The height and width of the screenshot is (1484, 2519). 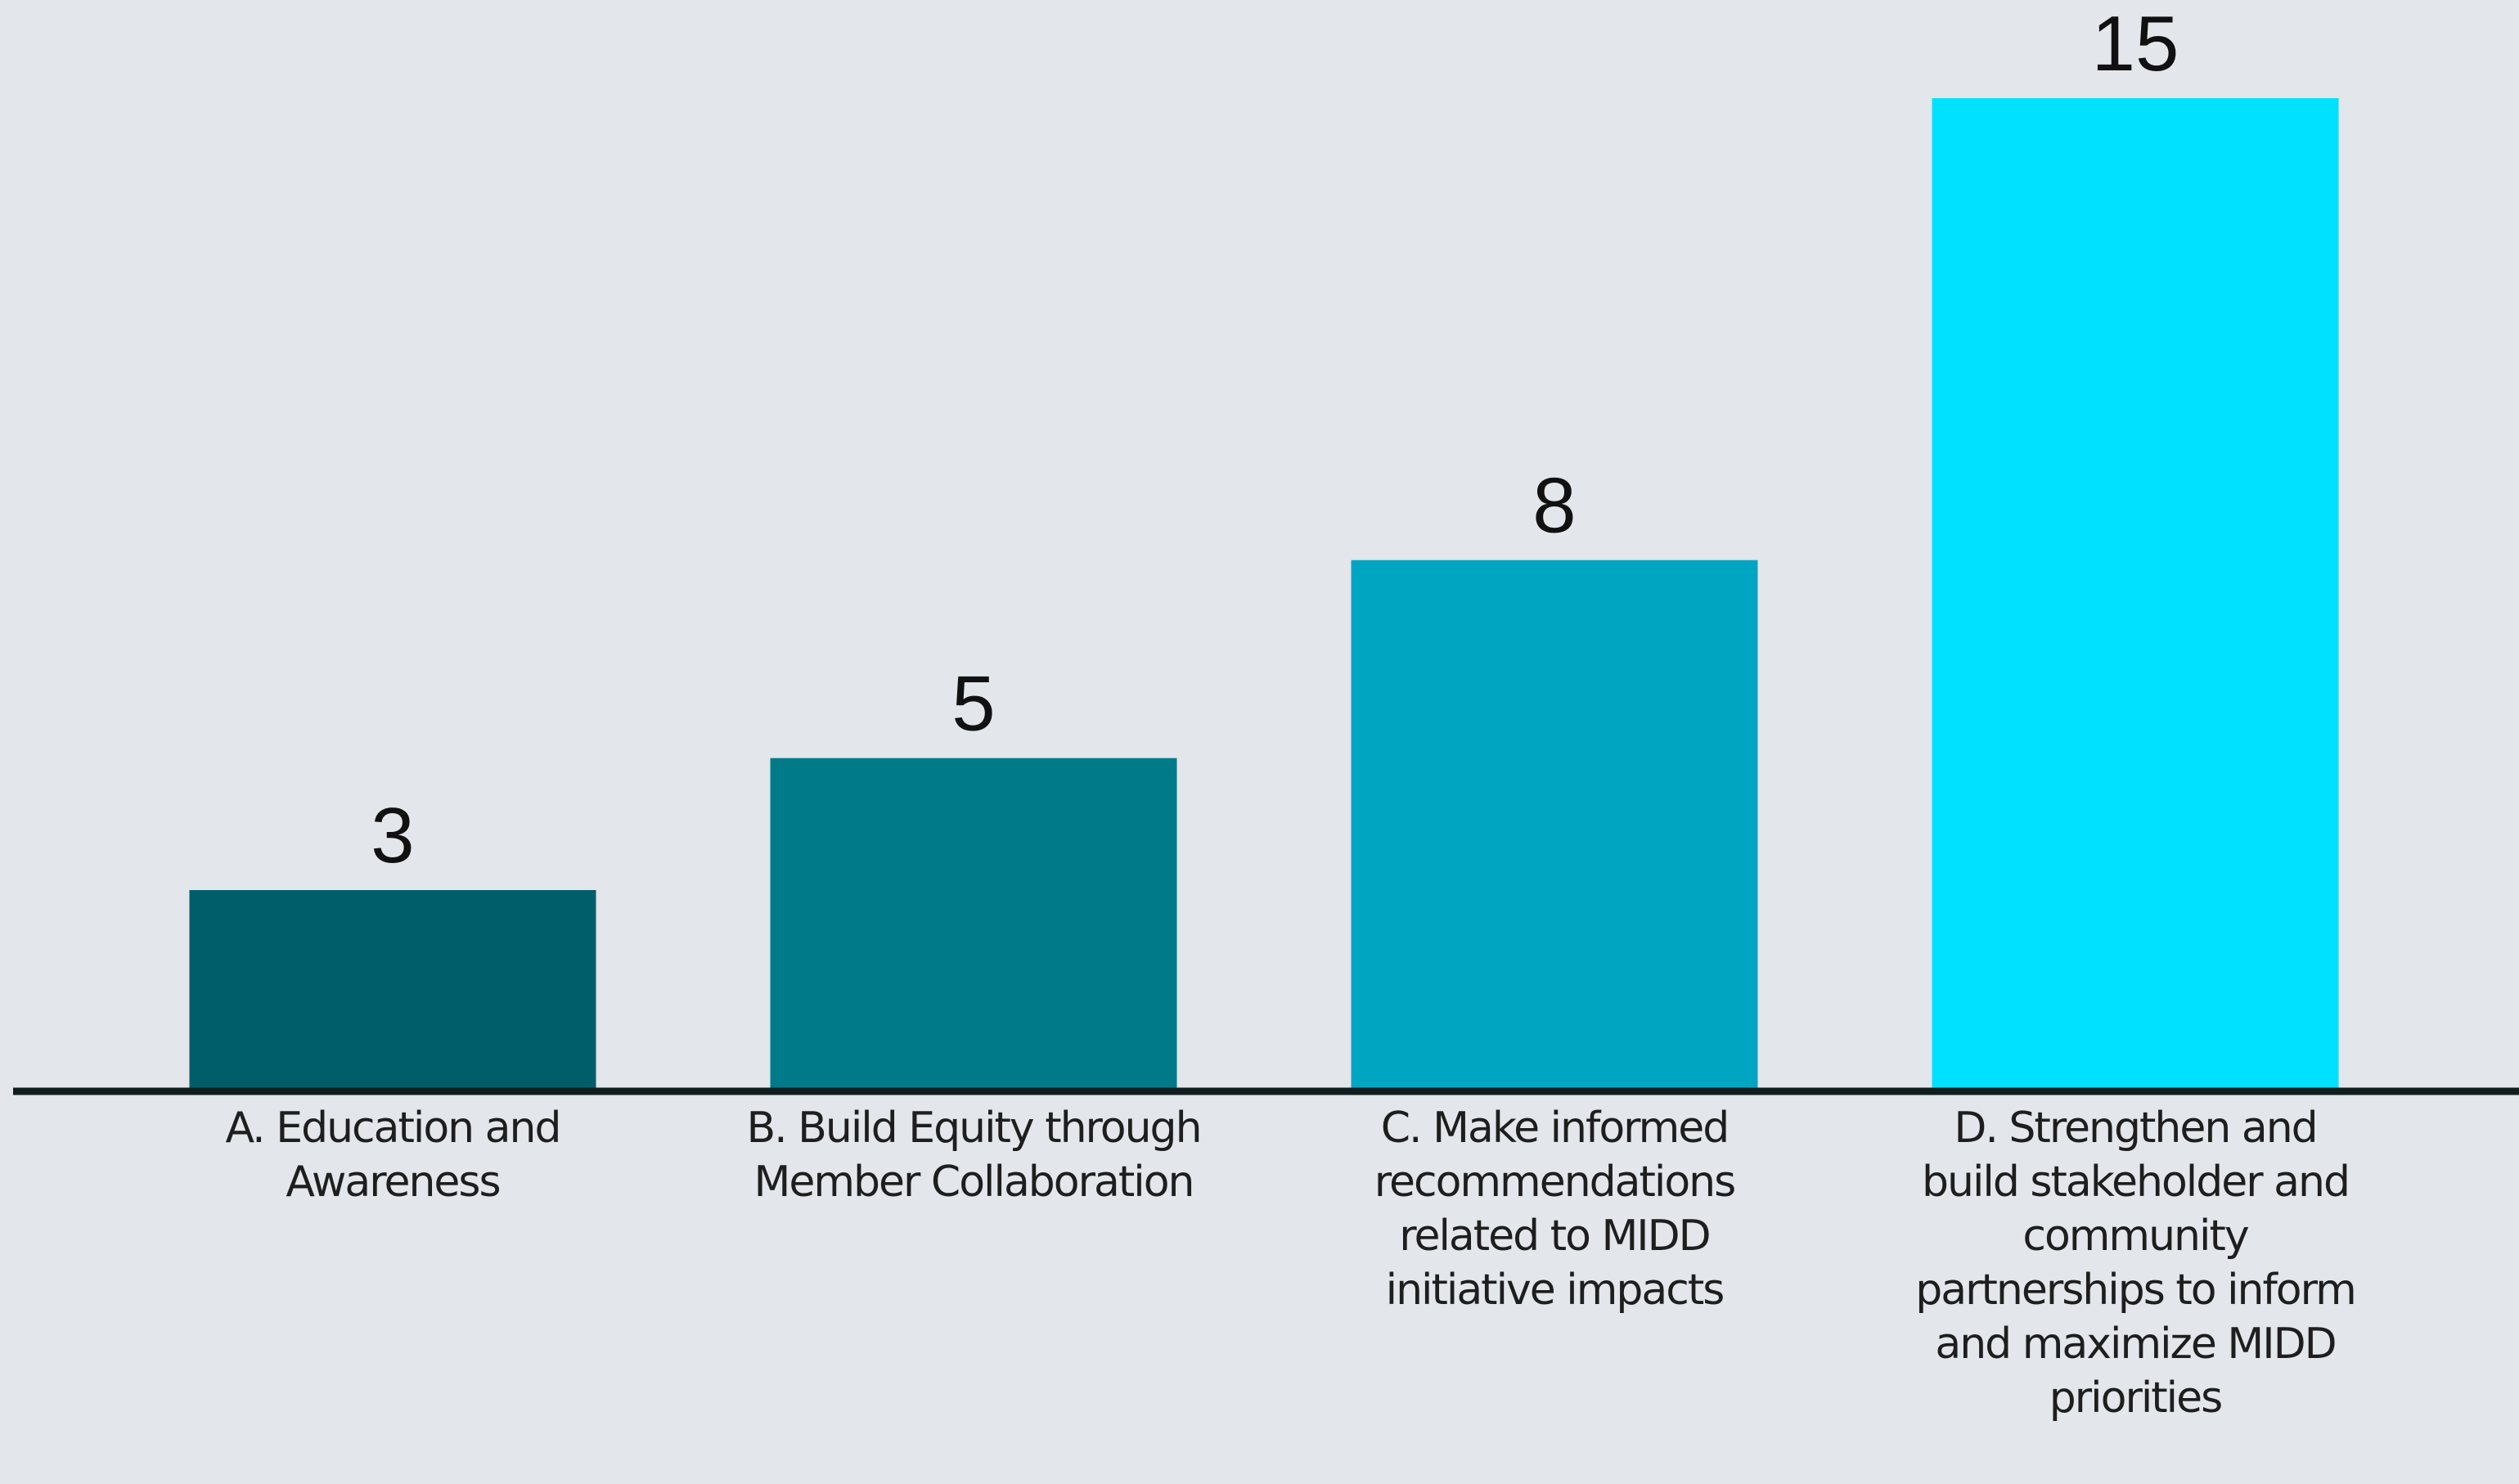 What do you see at coordinates (1554, 506) in the screenshot?
I see `value-label-c: 8` at bounding box center [1554, 506].